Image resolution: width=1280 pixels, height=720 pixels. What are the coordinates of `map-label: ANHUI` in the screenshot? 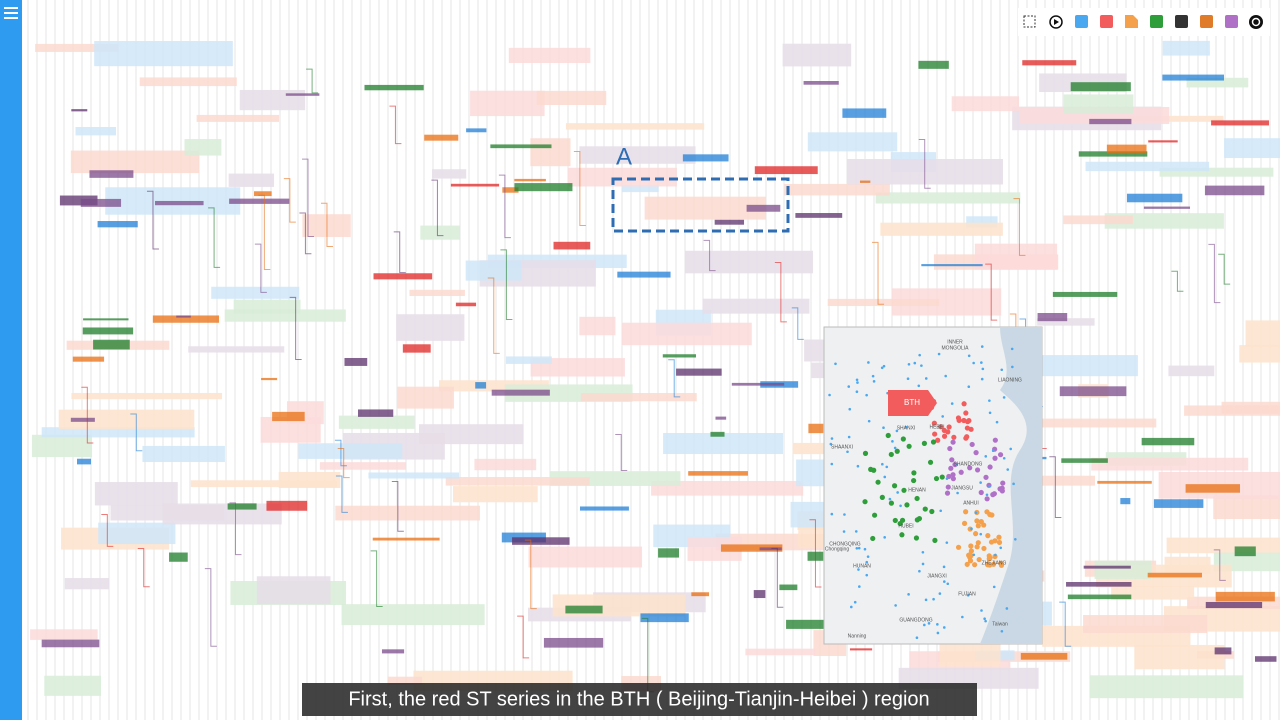 It's located at (971, 503).